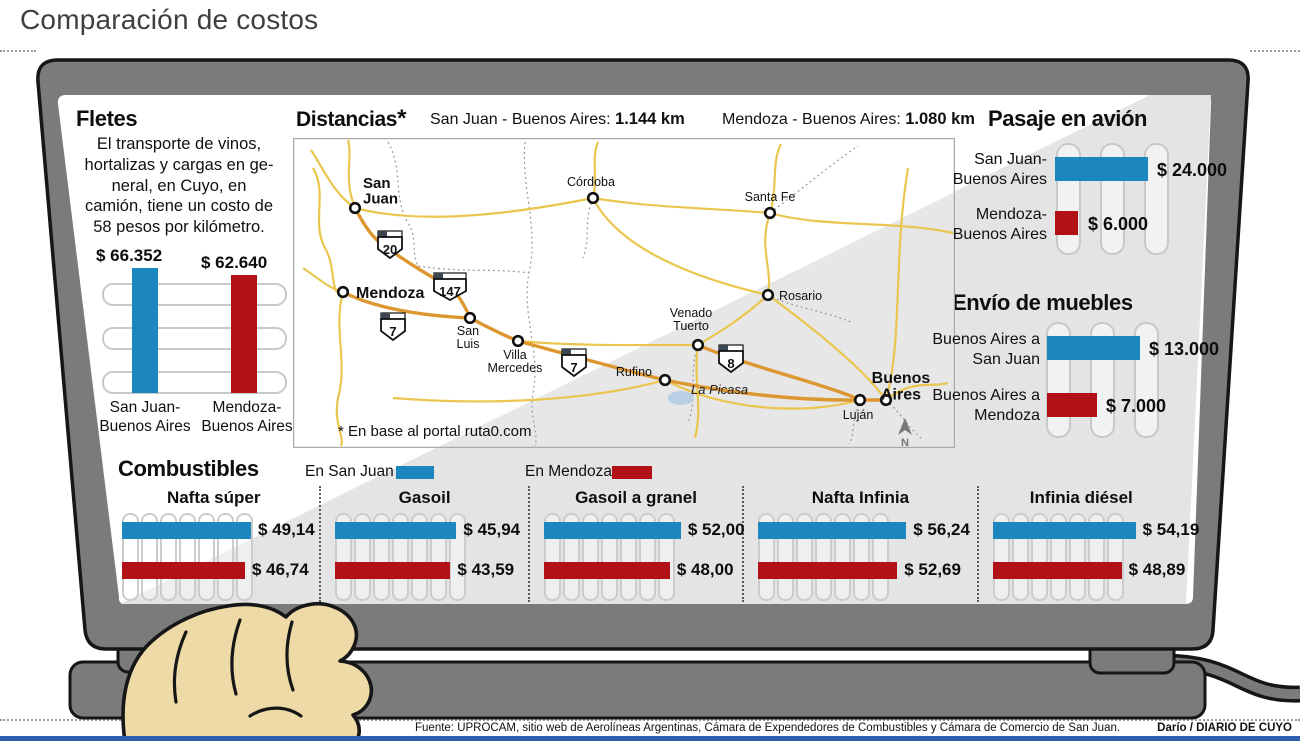 This screenshot has width=1300, height=741. Describe the element at coordinates (705, 569) in the screenshot. I see `fuel-value: $ 48,00` at that location.